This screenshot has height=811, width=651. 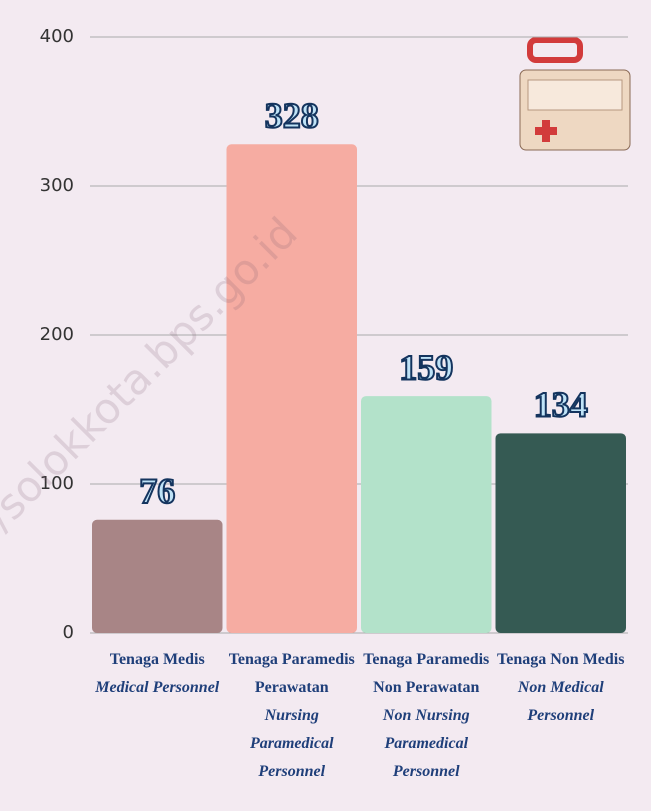 What do you see at coordinates (575, 94) in the screenshot?
I see `first-aid-icon` at bounding box center [575, 94].